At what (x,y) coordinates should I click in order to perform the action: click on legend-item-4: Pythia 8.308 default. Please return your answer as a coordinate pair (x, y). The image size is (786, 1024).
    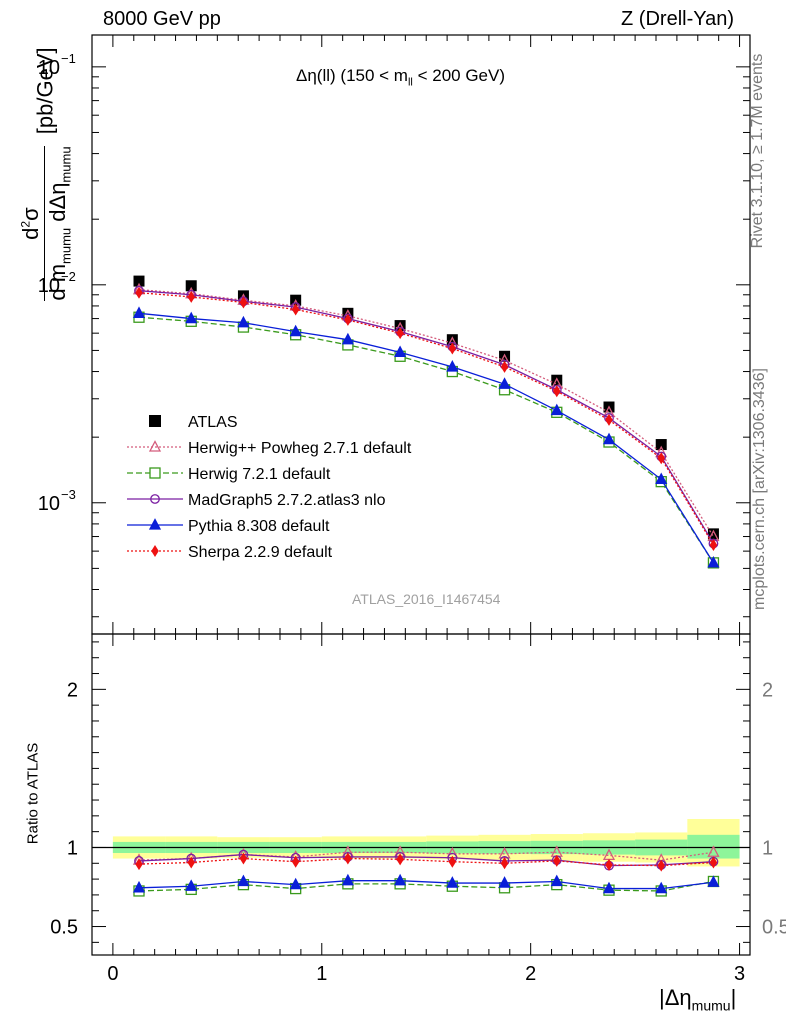
    Looking at the image, I should click on (228, 526).